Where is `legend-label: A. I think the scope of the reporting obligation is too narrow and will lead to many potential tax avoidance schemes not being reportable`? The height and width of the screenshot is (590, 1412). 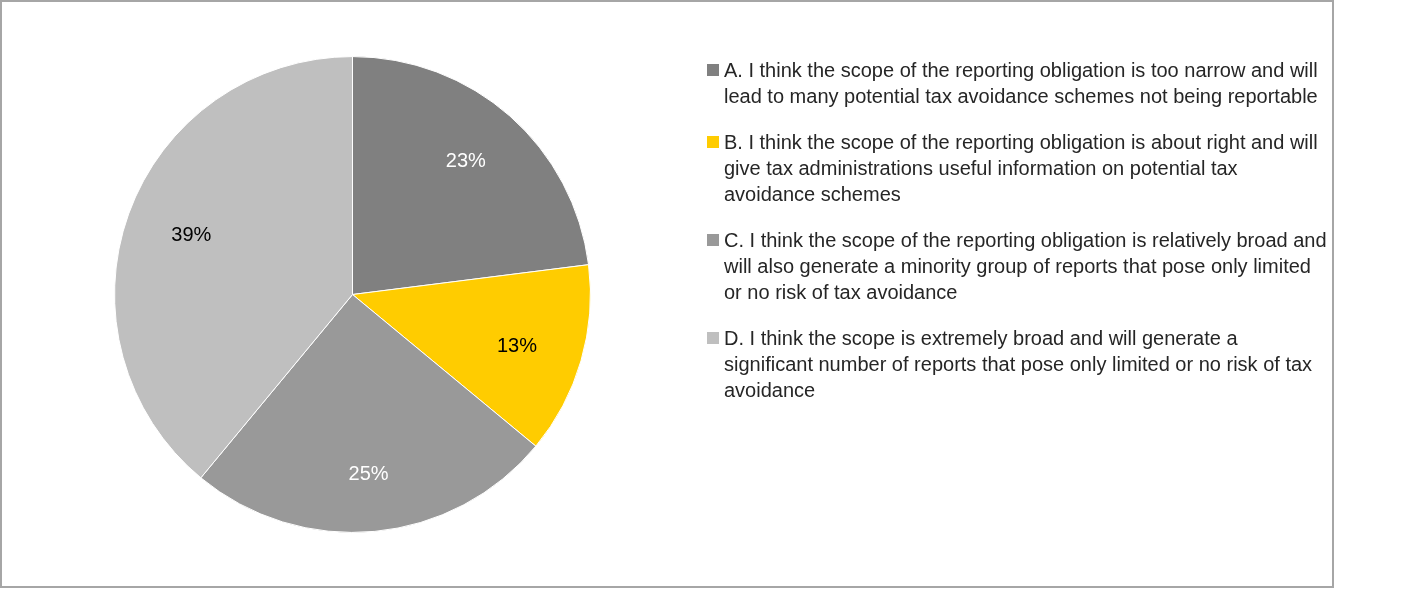 legend-label: A. I think the scope of the reporting obligation is too narrow and will lead to many potential tax avoidance schemes not being reportable is located at coordinates (1021, 83).